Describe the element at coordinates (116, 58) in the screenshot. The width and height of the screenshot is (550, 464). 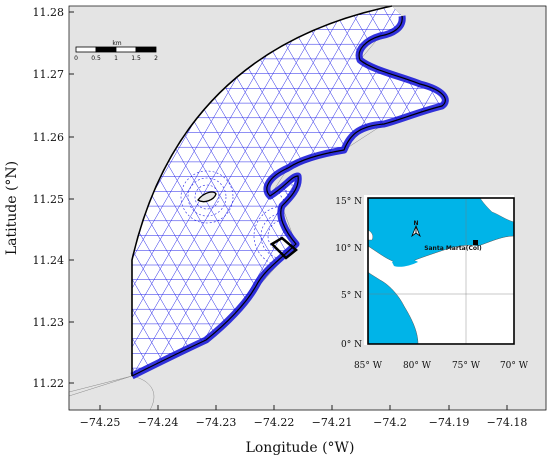
I see `scale-bar-label-2: 1` at that location.